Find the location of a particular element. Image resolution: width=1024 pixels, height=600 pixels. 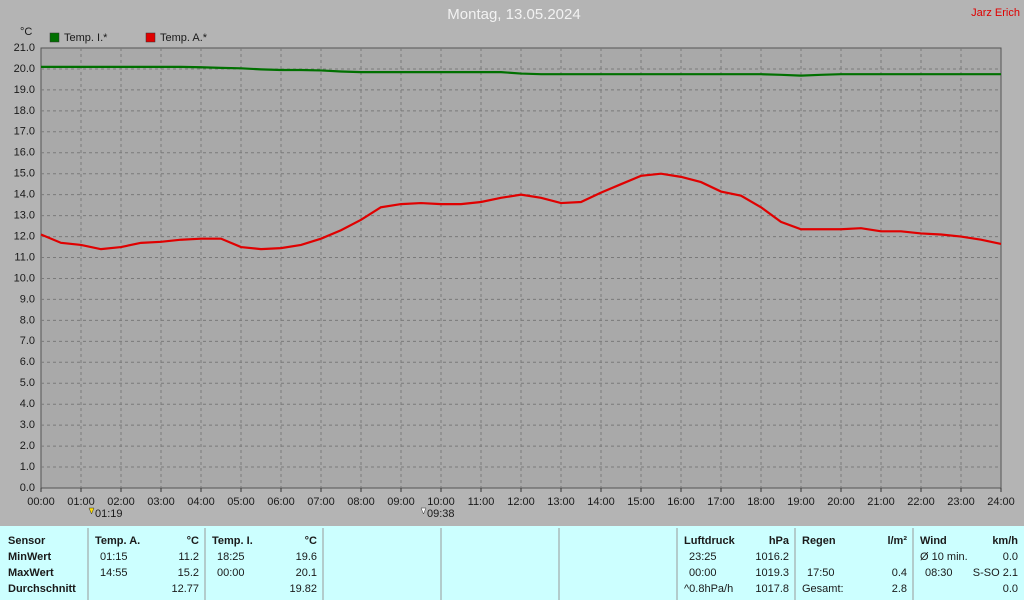

cell-value: 12.77 is located at coordinates (185, 589).